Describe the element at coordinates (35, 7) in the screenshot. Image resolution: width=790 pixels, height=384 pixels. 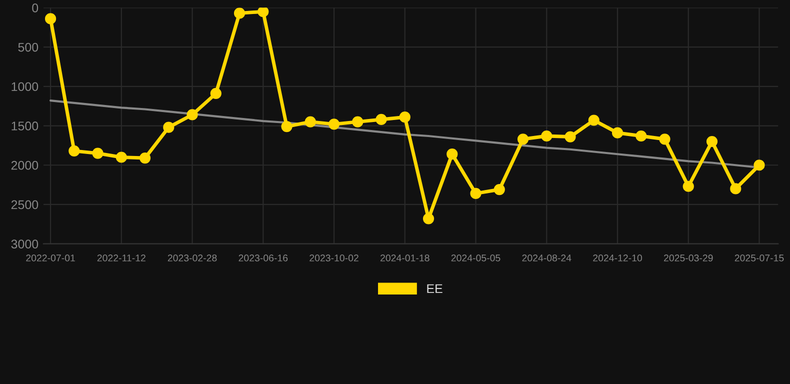
I see `y-tick-label: 0` at that location.